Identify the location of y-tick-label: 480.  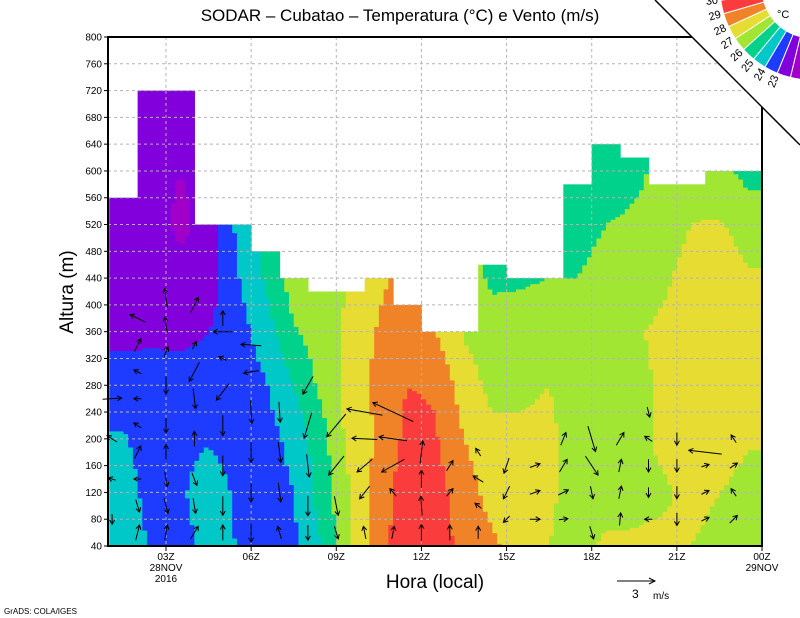
(93, 252).